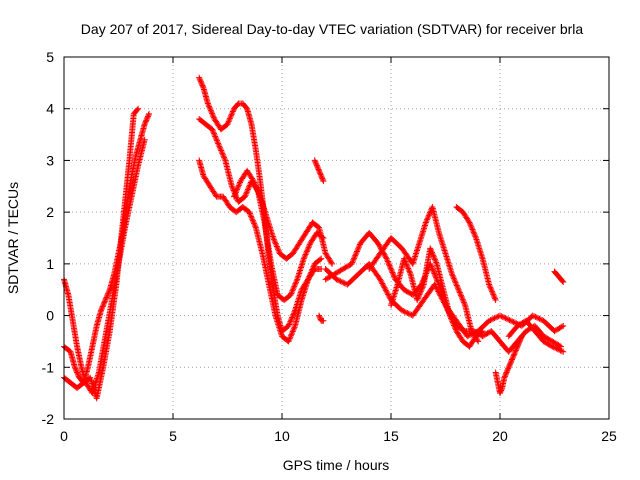  What do you see at coordinates (50, 212) in the screenshot?
I see `y-tick-label: 2` at bounding box center [50, 212].